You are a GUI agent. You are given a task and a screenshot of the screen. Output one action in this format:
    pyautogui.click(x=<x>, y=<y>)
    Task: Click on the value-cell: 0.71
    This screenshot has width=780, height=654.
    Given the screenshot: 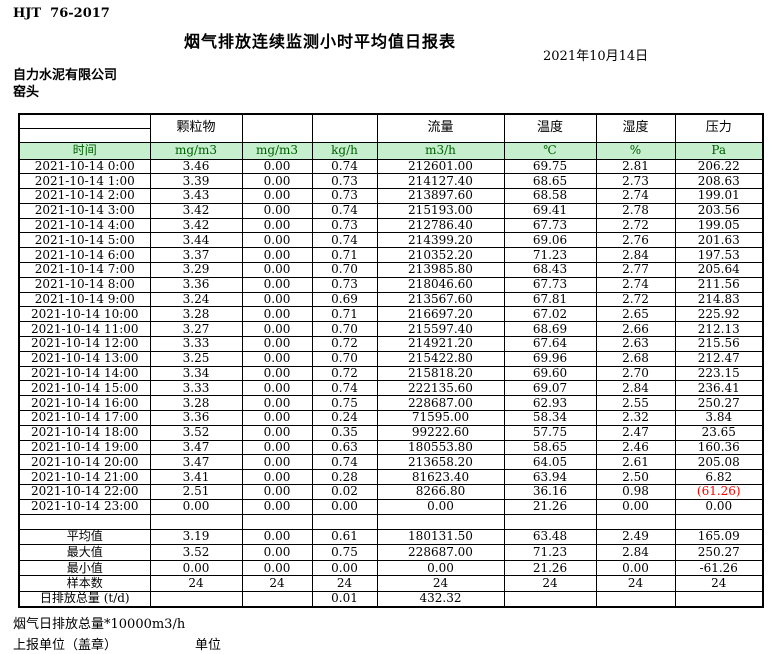 What is the action you would take?
    pyautogui.click(x=344, y=314)
    